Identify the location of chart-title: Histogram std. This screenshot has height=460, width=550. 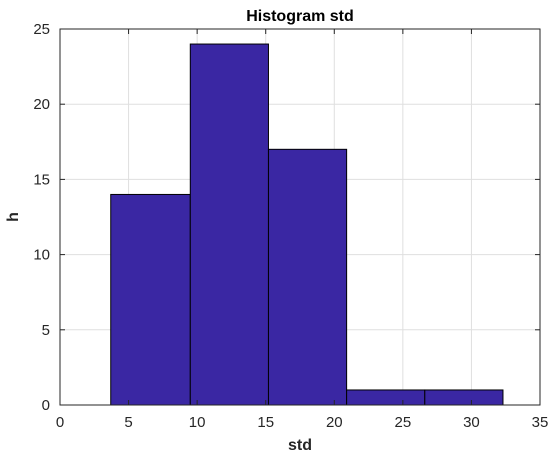
(300, 16).